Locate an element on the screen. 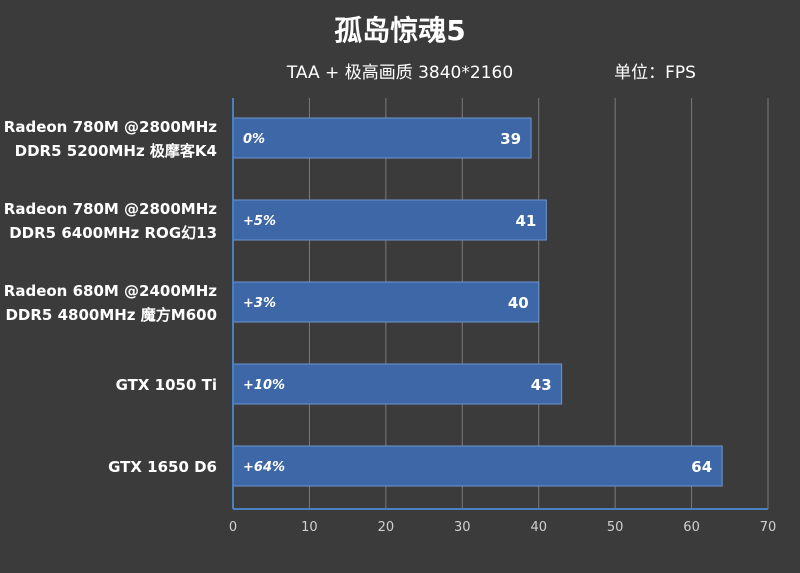 Image resolution: width=800 pixels, height=573 pixels. bar-value-label: 40 is located at coordinates (518, 303).